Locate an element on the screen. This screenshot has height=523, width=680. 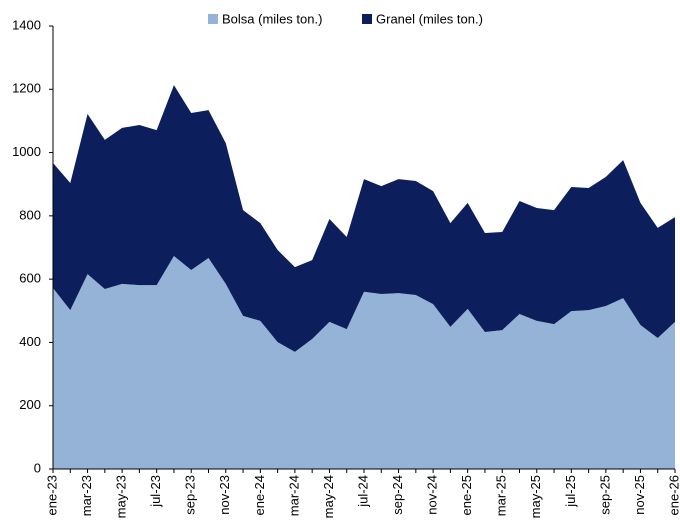
x-tick-label: sep-23 is located at coordinates (190, 495).